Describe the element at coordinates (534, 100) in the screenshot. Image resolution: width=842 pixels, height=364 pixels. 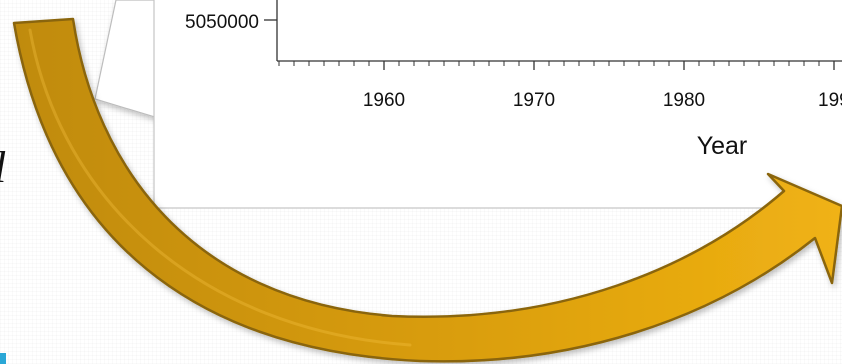
I see `x-tick-label-1970: 1970` at that location.